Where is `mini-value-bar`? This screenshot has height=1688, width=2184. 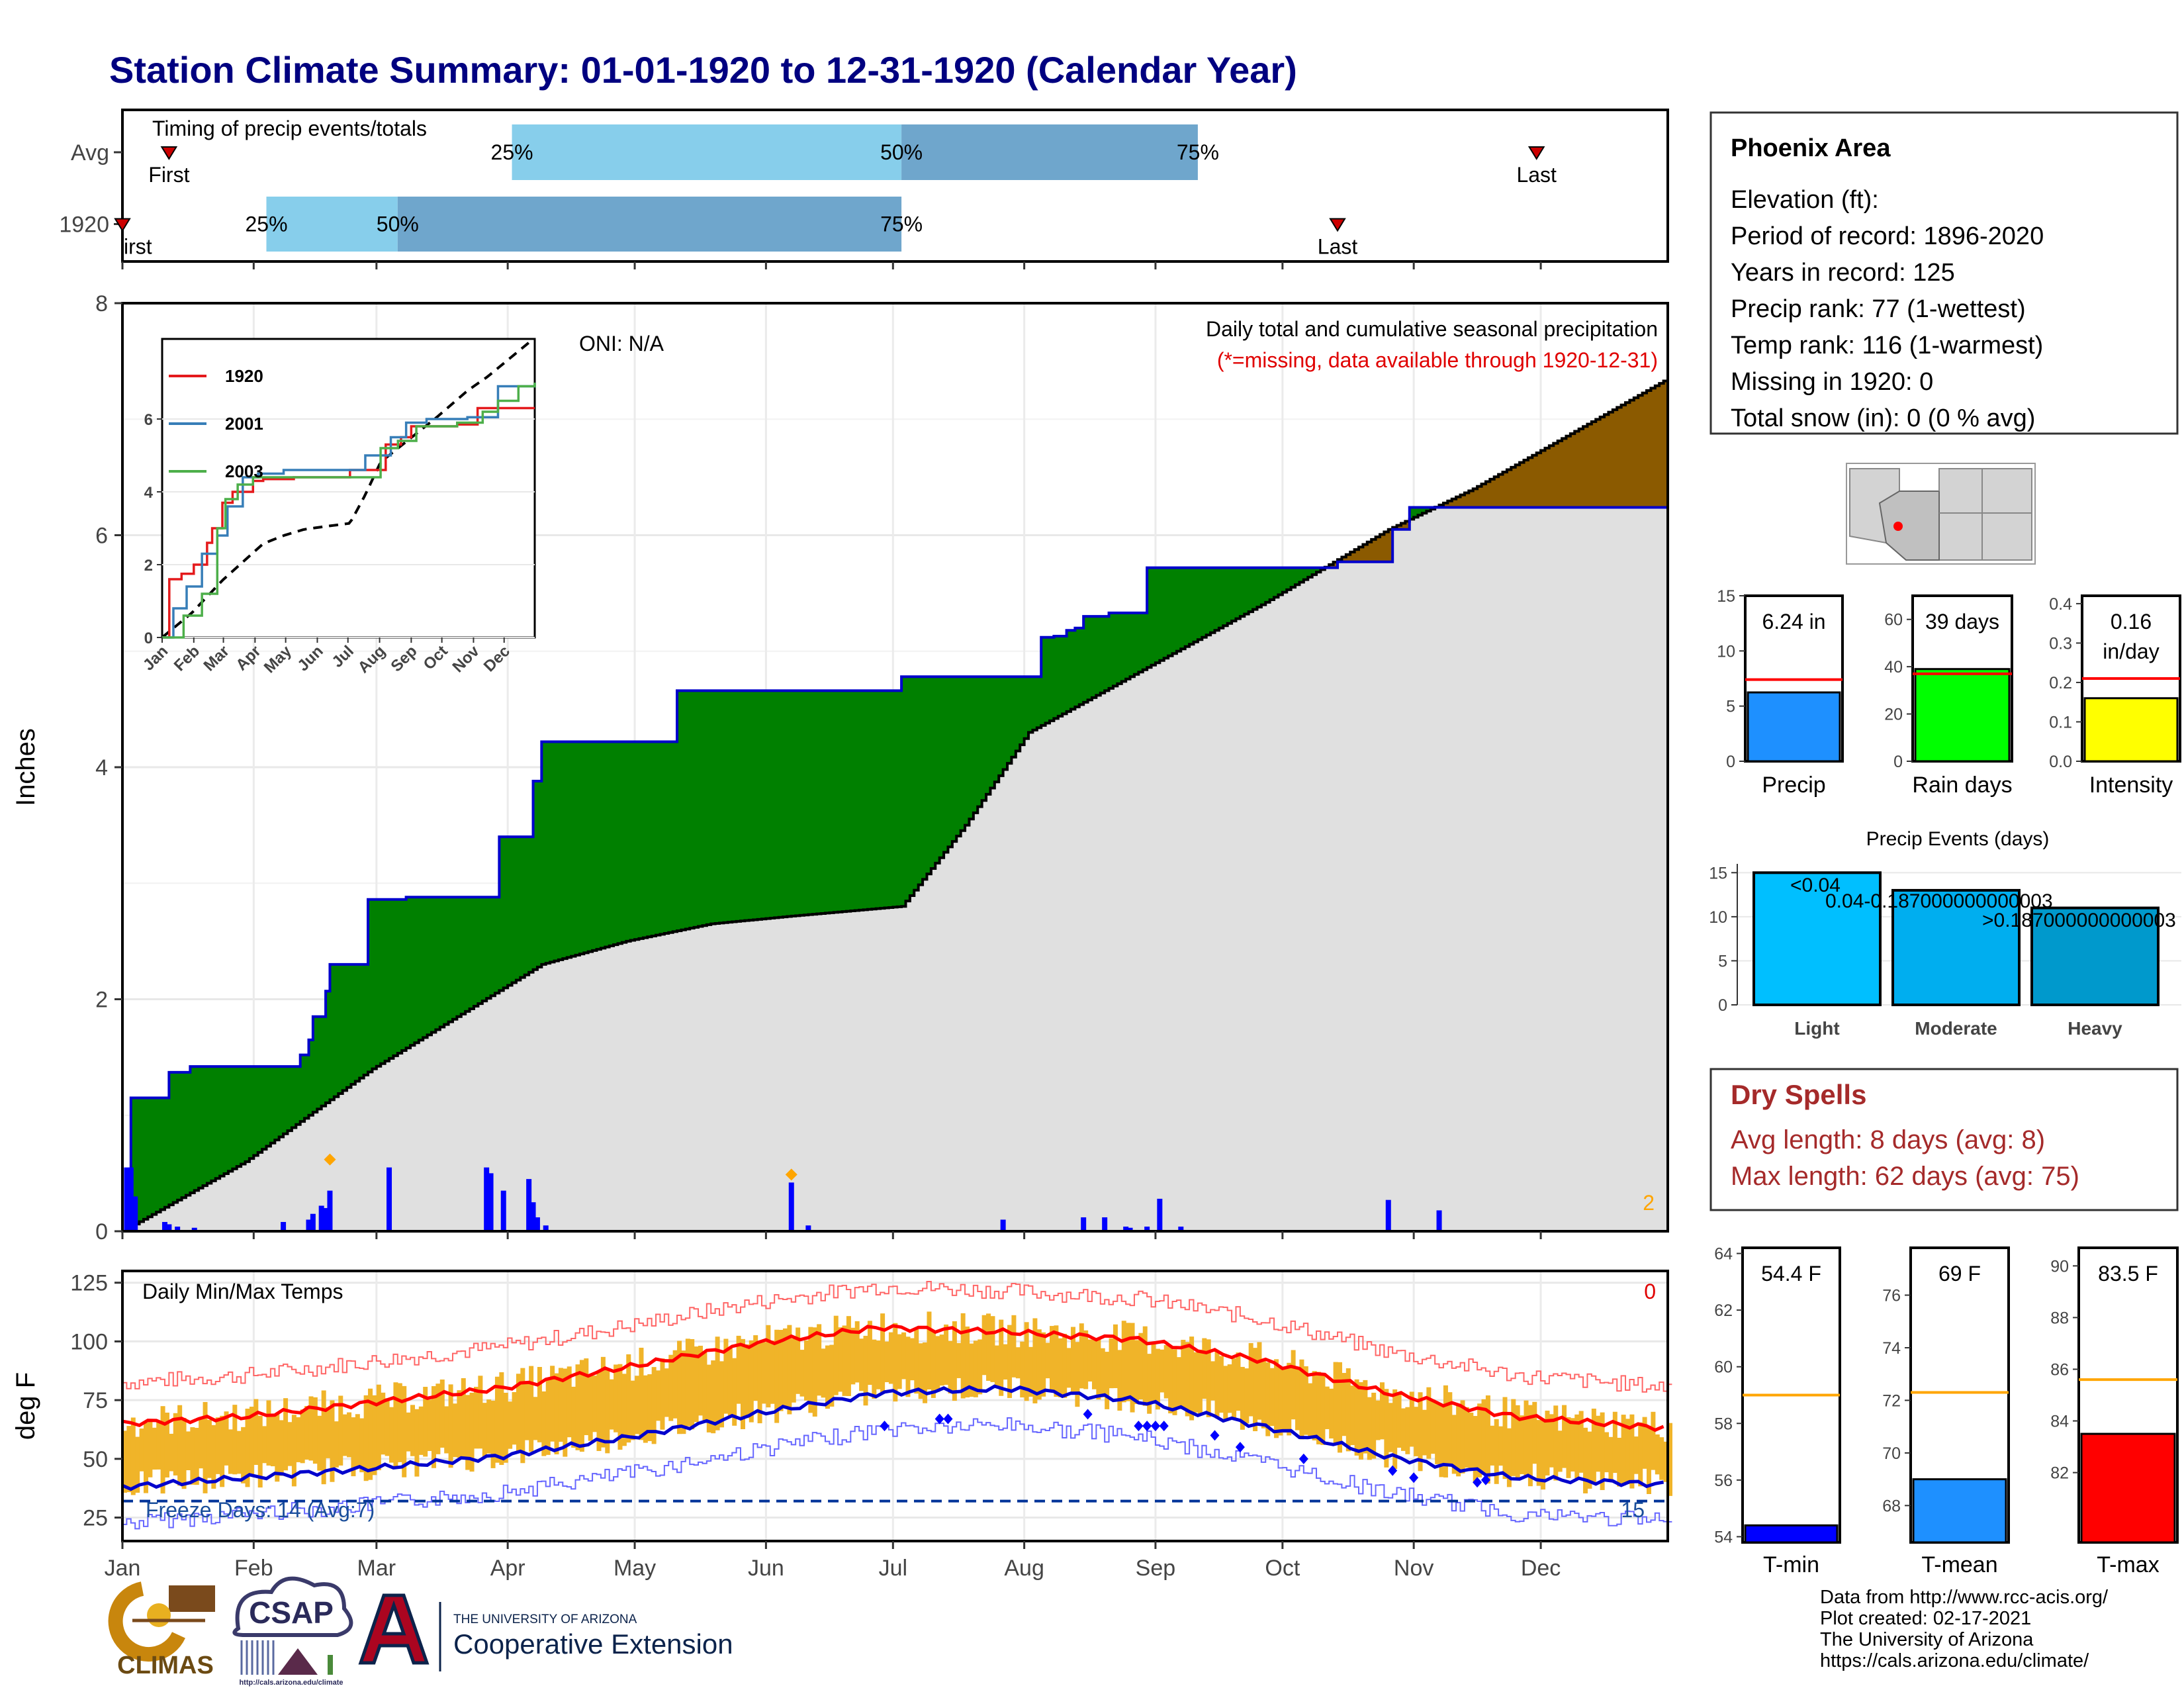
mini-value-bar is located at coordinates (1794, 727).